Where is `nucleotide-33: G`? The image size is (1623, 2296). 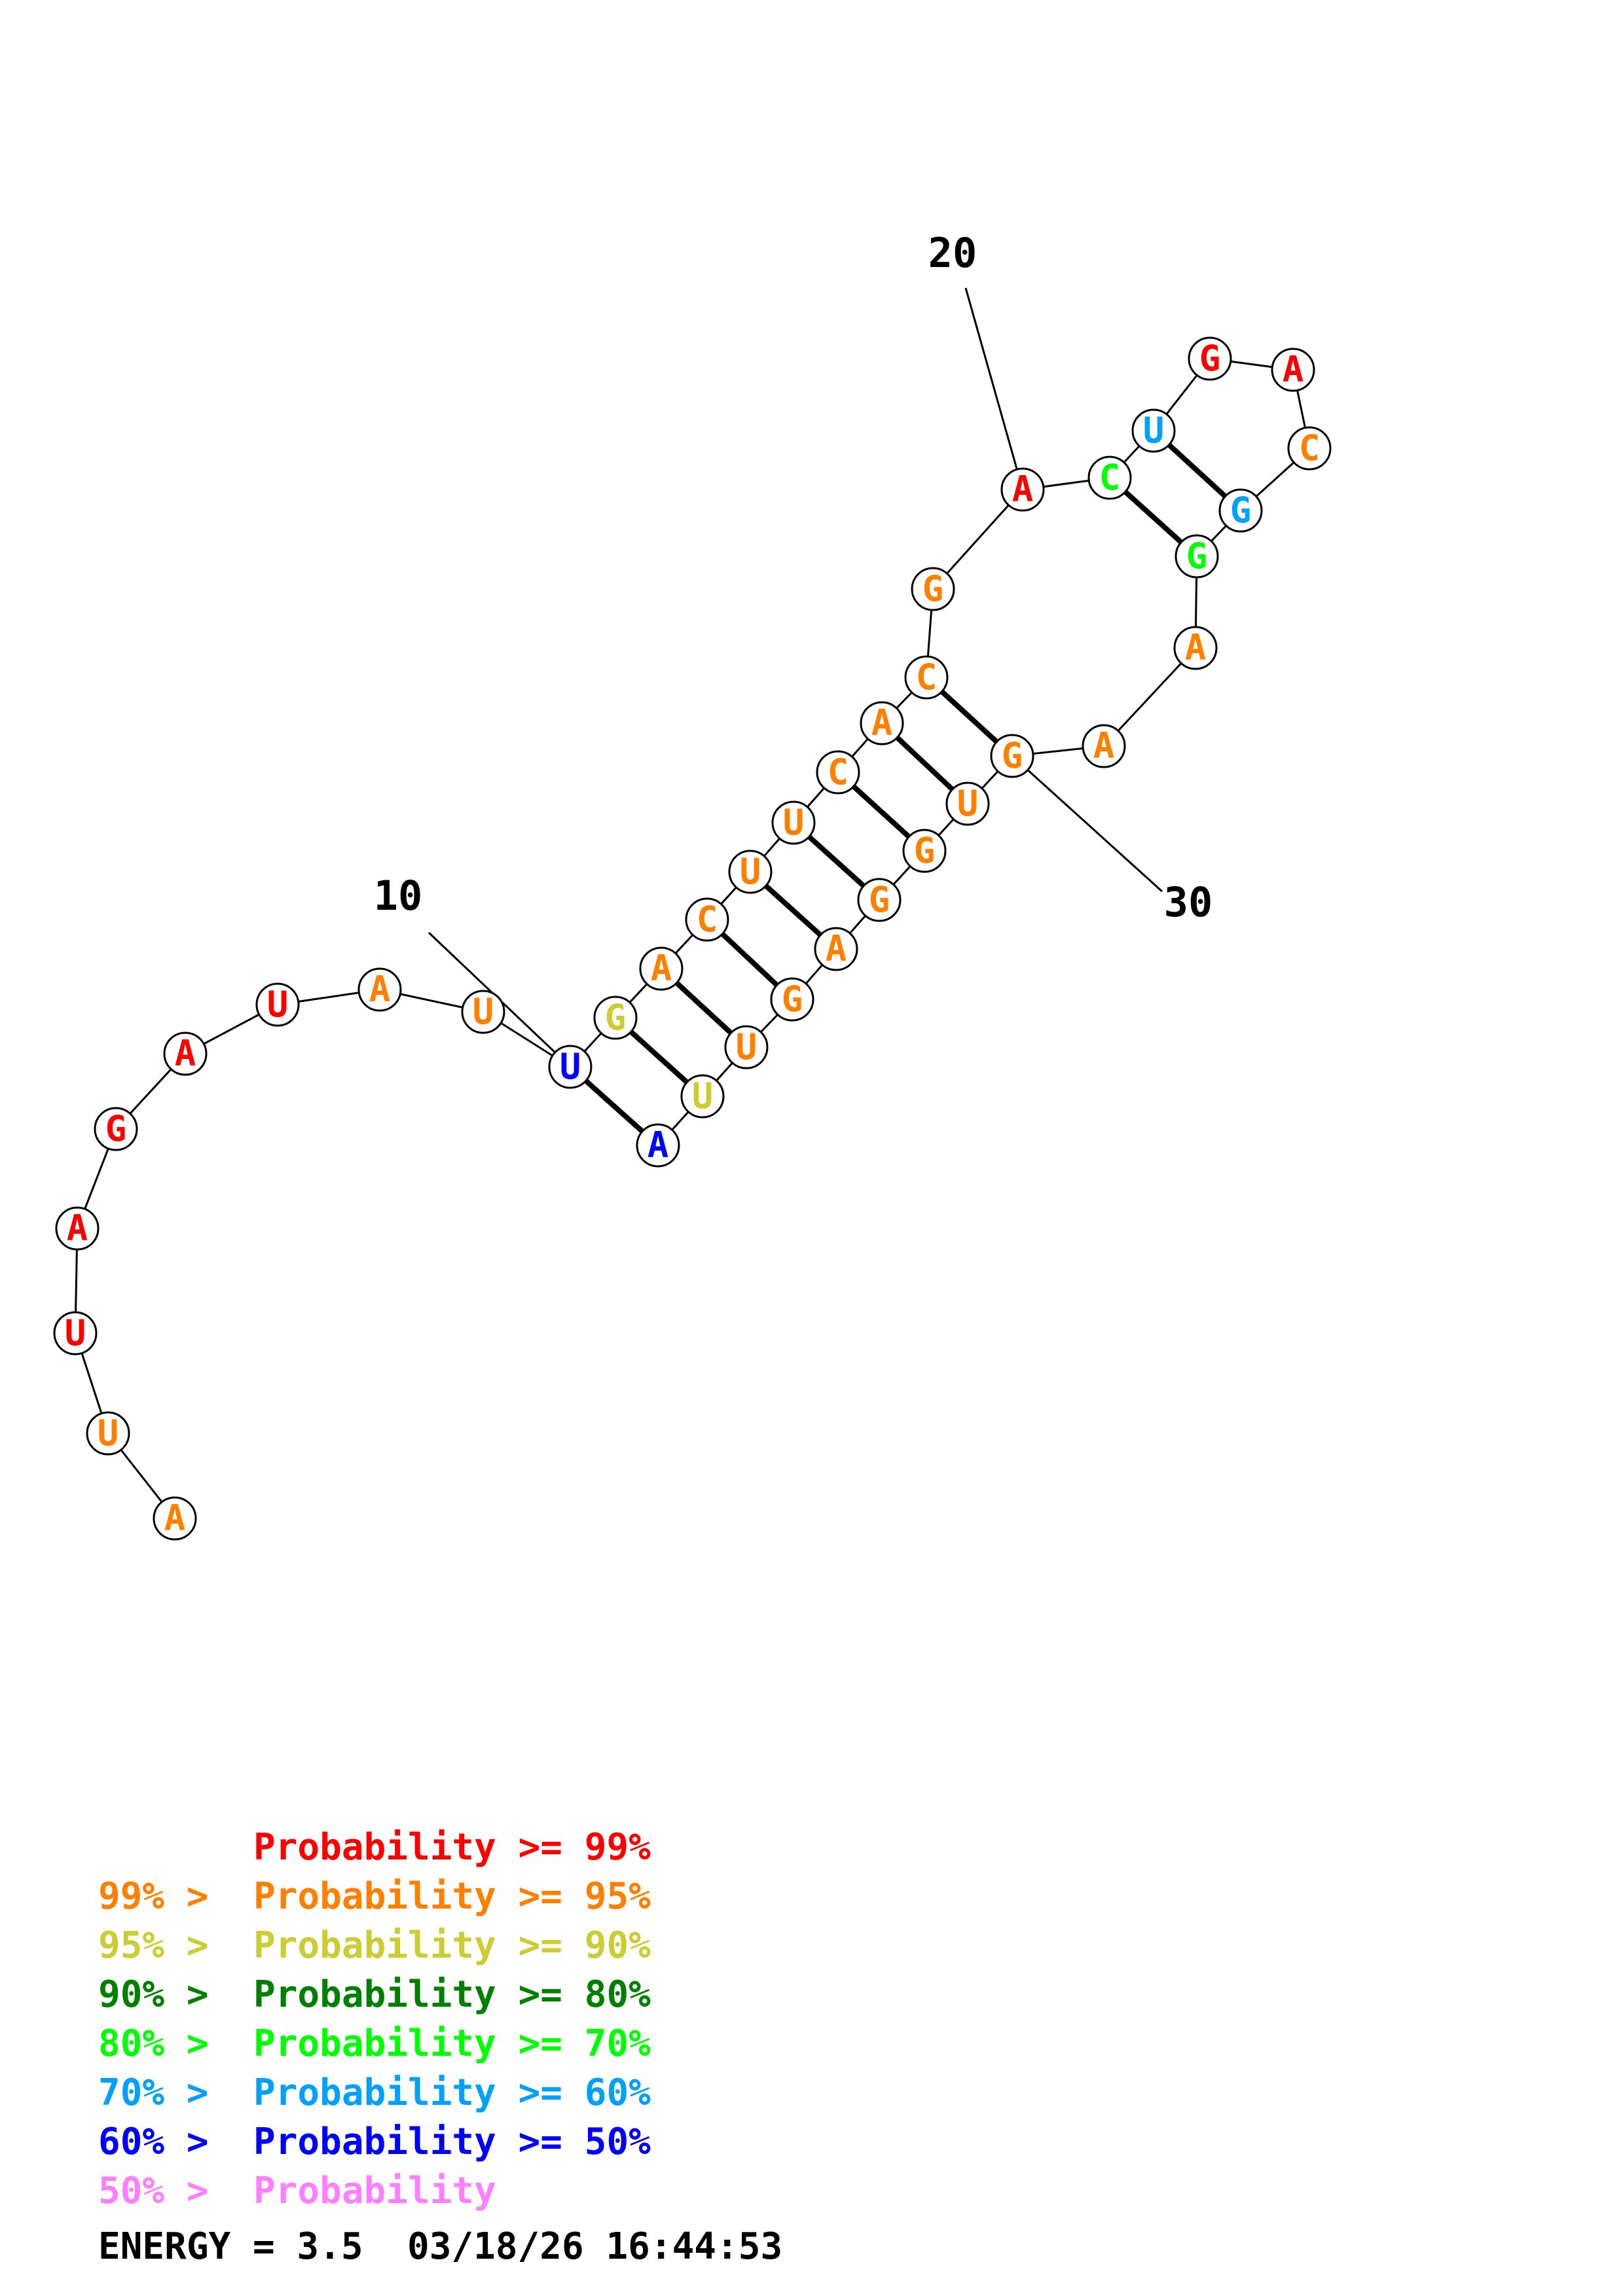
nucleotide-33: G is located at coordinates (879, 900).